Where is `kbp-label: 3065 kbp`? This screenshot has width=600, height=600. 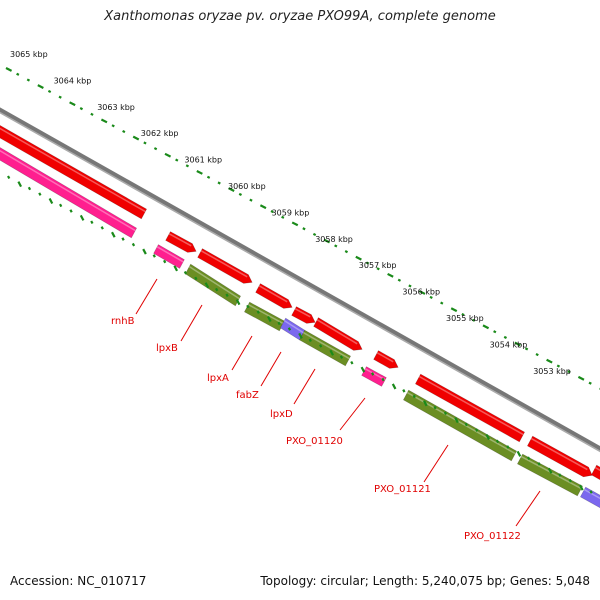 kbp-label: 3065 kbp is located at coordinates (29, 54).